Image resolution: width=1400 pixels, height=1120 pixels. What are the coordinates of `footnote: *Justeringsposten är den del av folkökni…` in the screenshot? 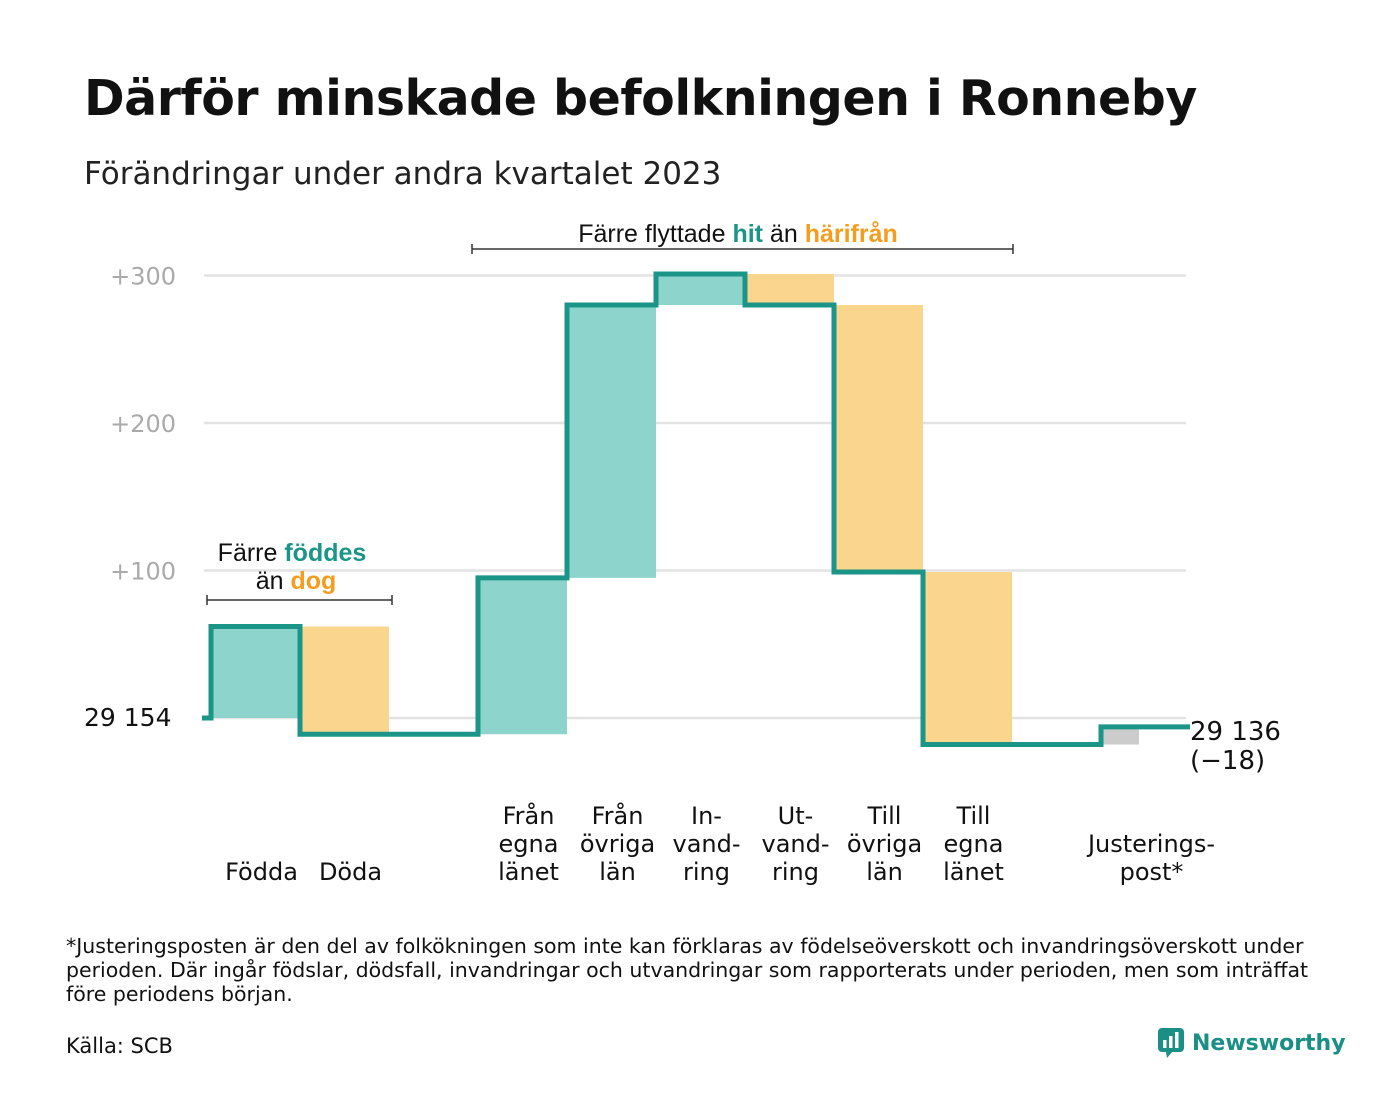 It's located at (687, 970).